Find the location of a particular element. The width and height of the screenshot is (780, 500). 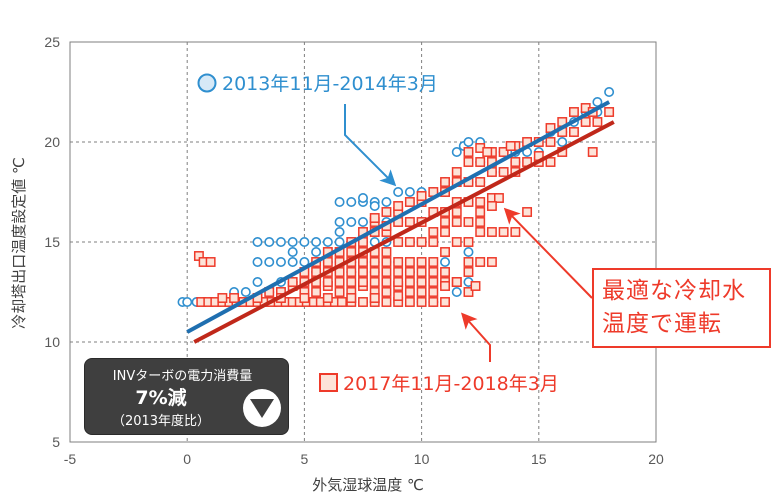

arrow-to-2013-trend is located at coordinates (370, 145).